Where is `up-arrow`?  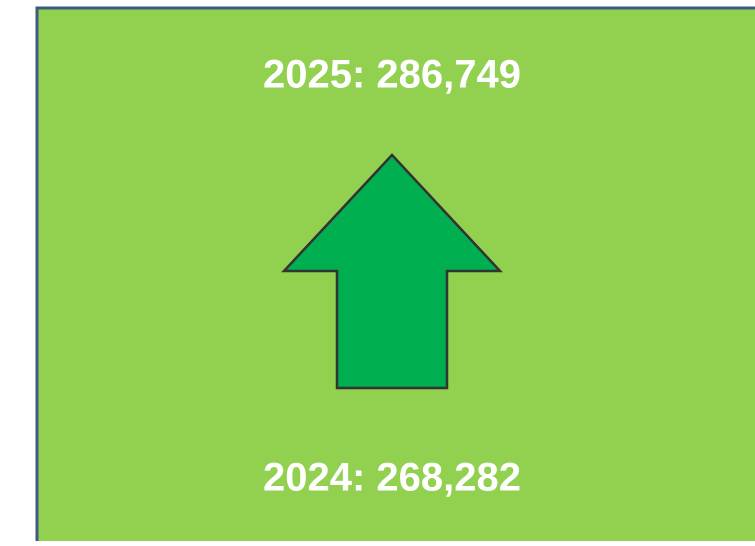 up-arrow is located at coordinates (392, 271).